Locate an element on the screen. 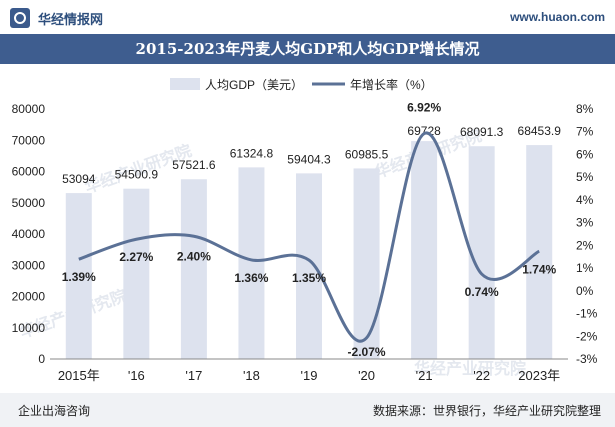  y-left-tick-label: 10000 is located at coordinates (29, 328).